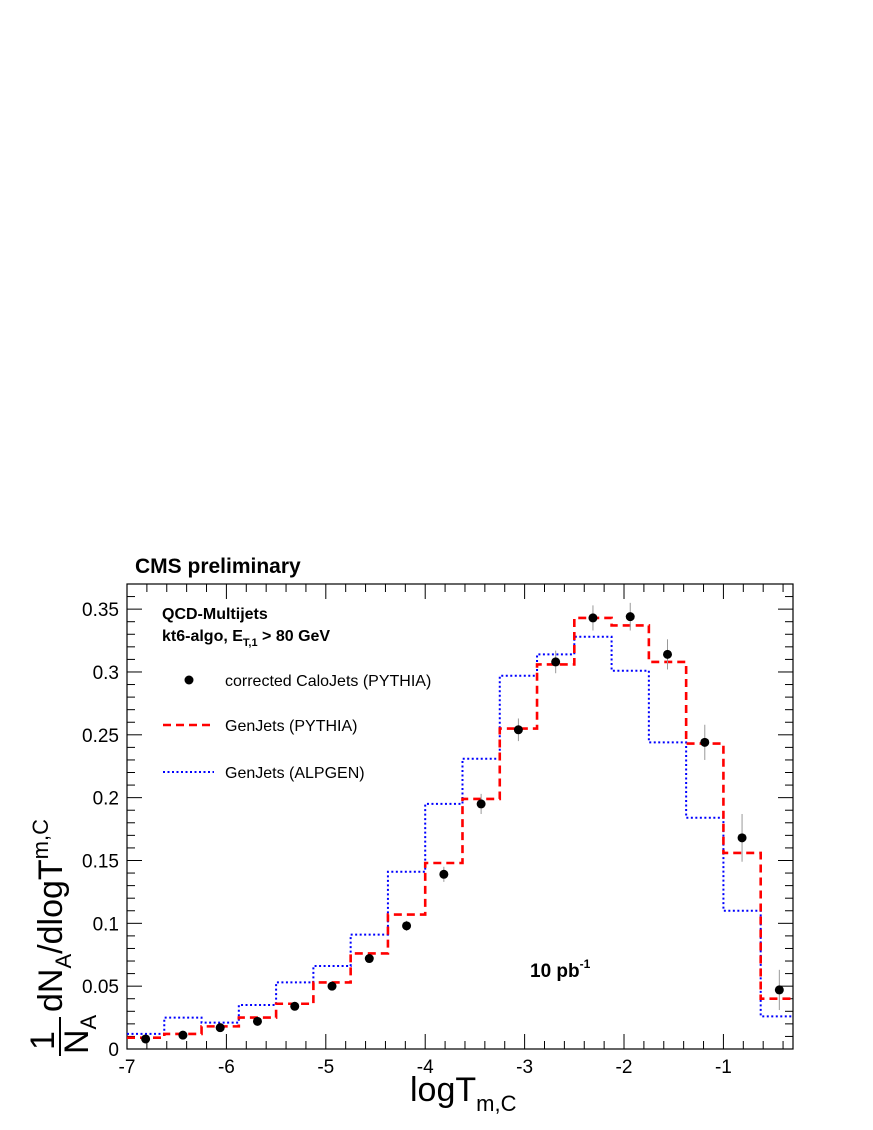 The image size is (873, 1130). What do you see at coordinates (295, 773) in the screenshot?
I see `legend-label: GenJets (ALPGEN)` at bounding box center [295, 773].